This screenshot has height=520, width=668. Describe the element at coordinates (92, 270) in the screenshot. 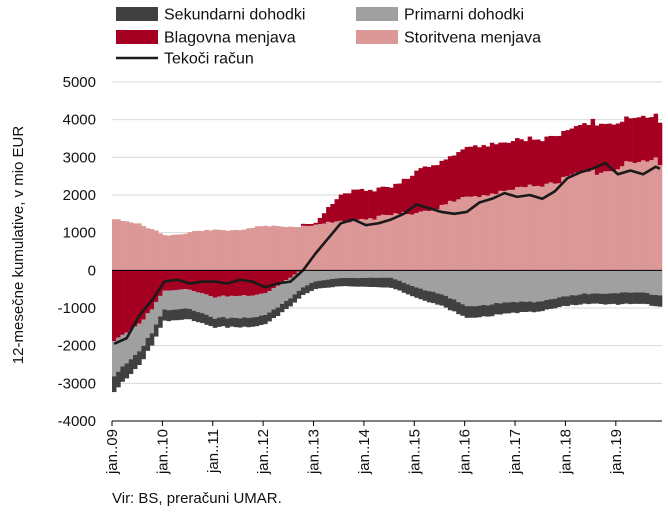

I see `y-tick-label: 0` at that location.